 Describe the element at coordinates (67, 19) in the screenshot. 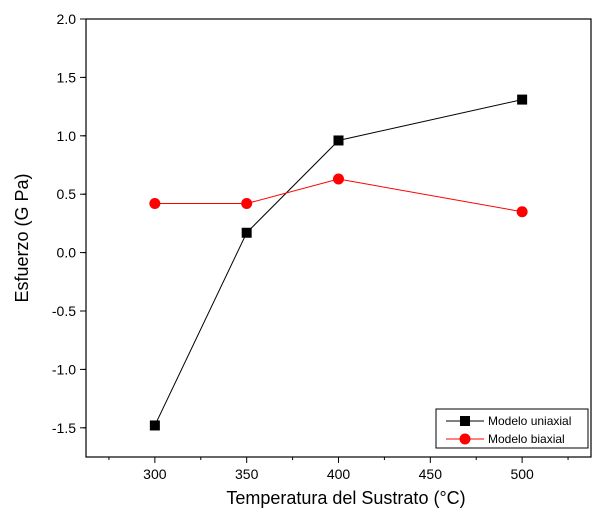

I see `y-tick-label: 2.0` at that location.